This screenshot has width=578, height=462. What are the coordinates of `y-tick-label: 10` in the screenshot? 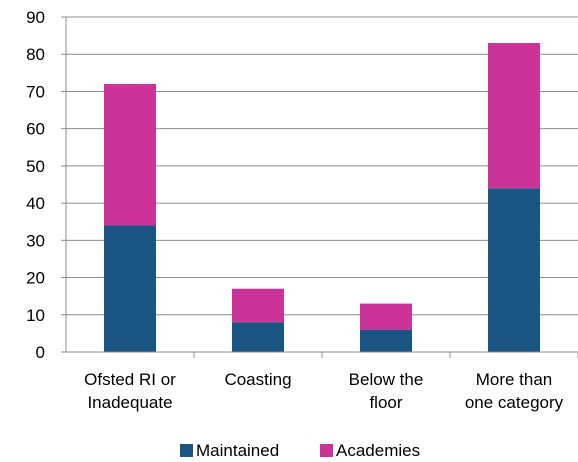 It's located at (35, 315).